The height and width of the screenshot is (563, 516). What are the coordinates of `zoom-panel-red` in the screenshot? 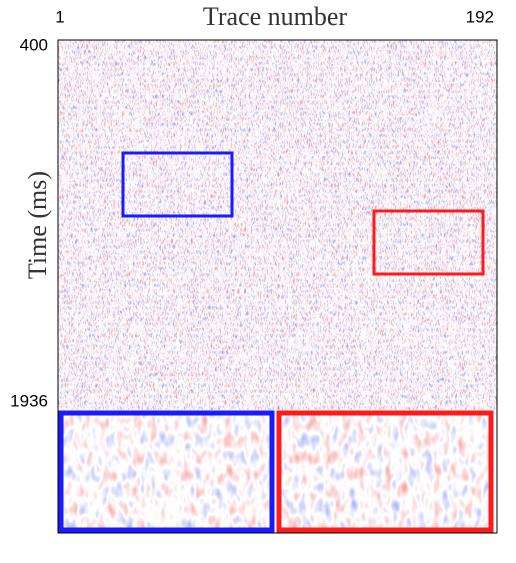 It's located at (385, 471).